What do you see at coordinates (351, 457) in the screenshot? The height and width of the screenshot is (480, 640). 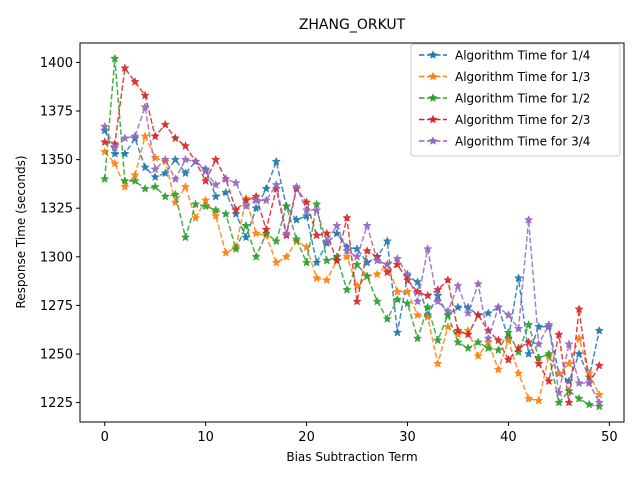 I see `x-axis-title: Bias Subtraction Term` at bounding box center [351, 457].